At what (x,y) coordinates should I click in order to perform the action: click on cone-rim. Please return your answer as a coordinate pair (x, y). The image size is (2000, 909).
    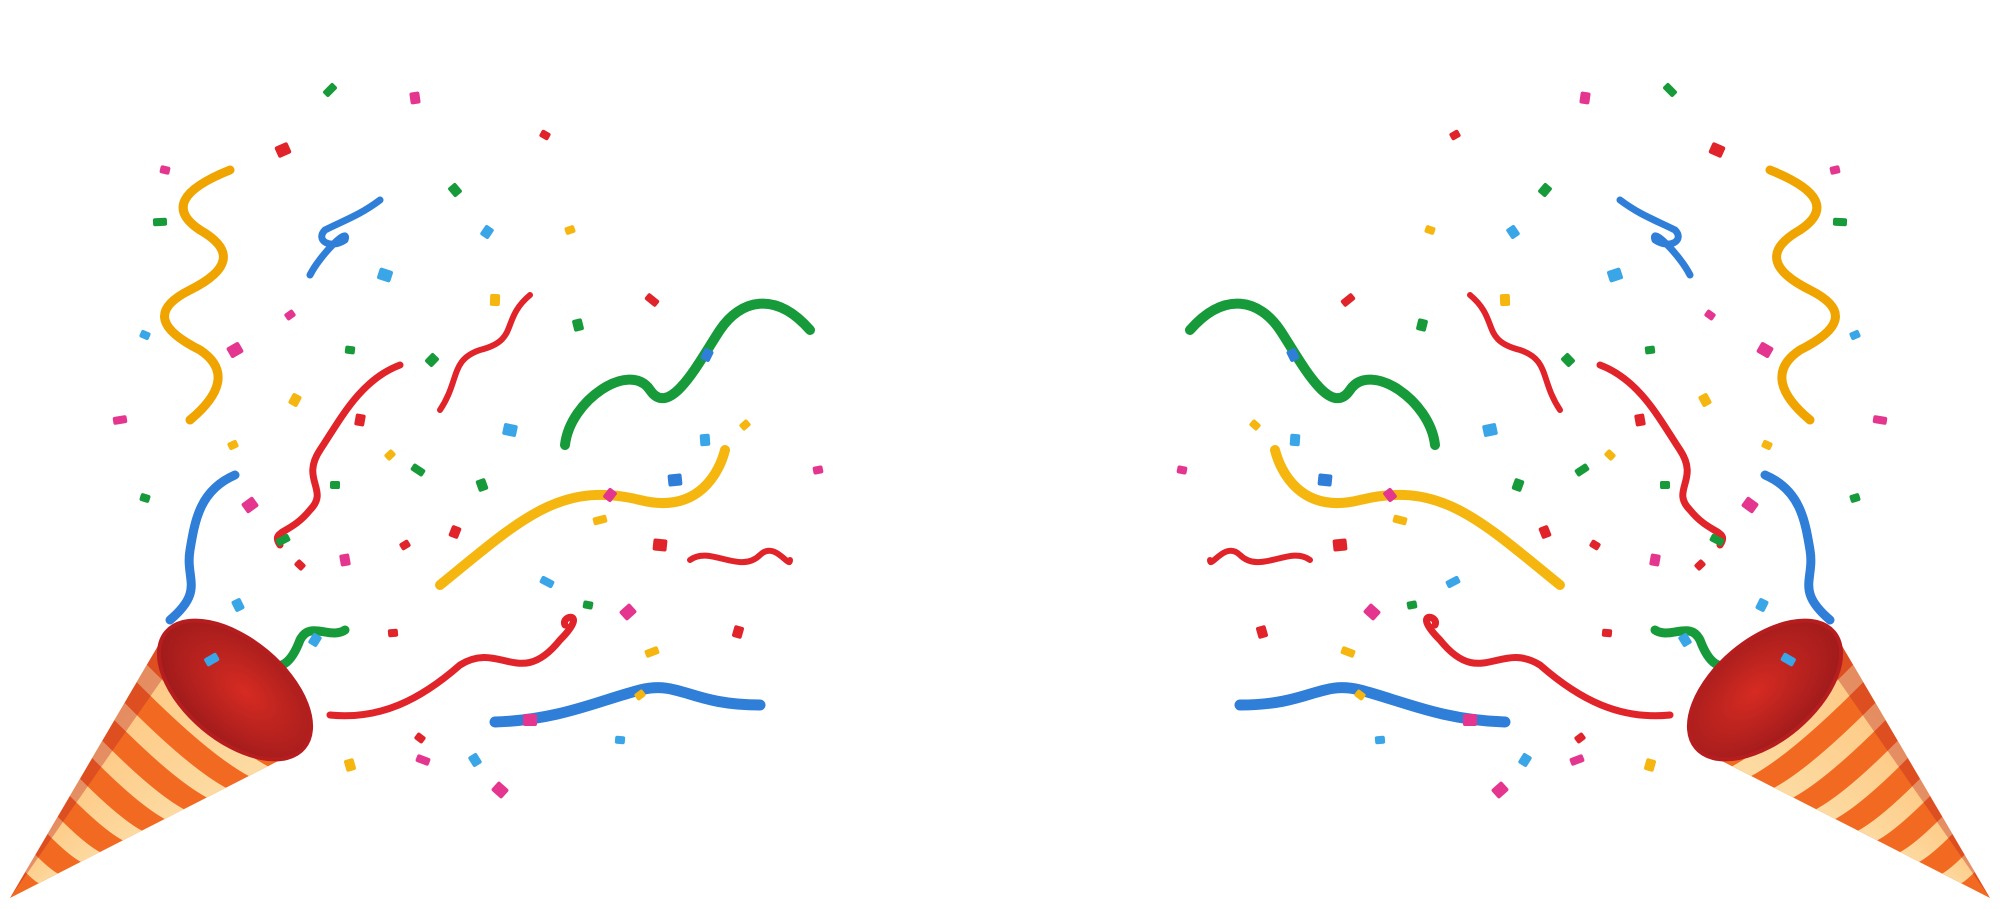
    Looking at the image, I should click on (235, 690).